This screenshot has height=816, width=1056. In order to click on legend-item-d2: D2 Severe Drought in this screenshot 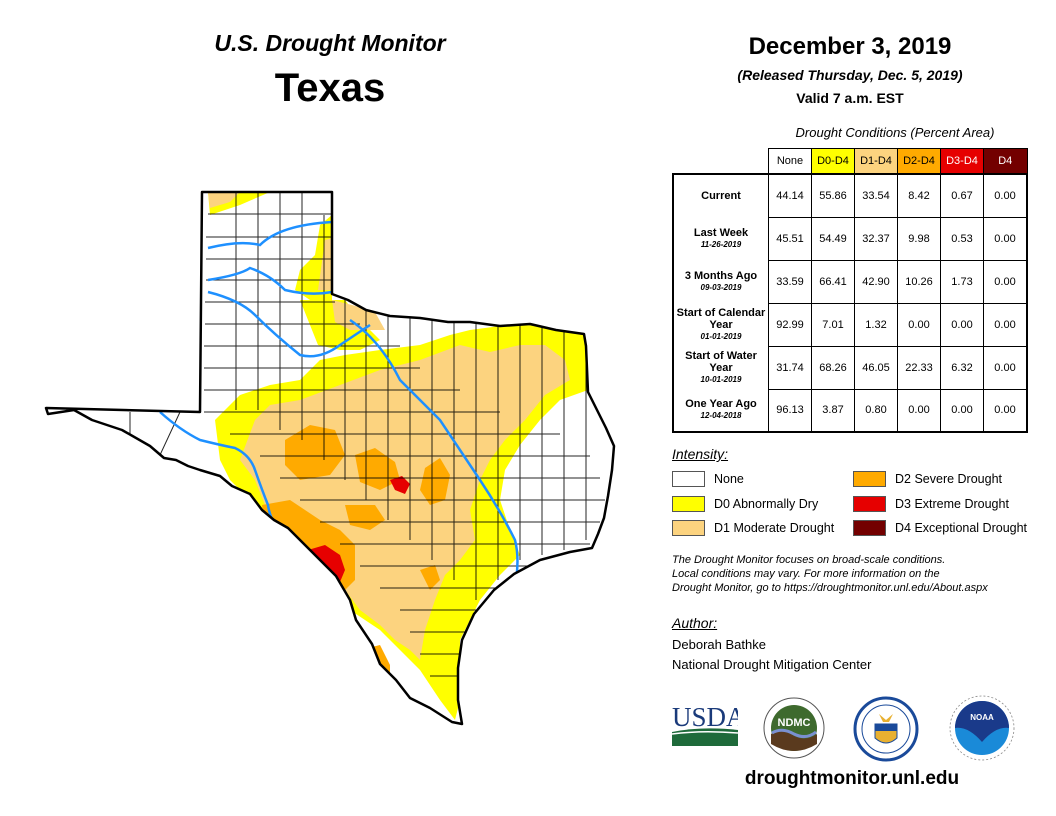, I will do `click(927, 479)`.